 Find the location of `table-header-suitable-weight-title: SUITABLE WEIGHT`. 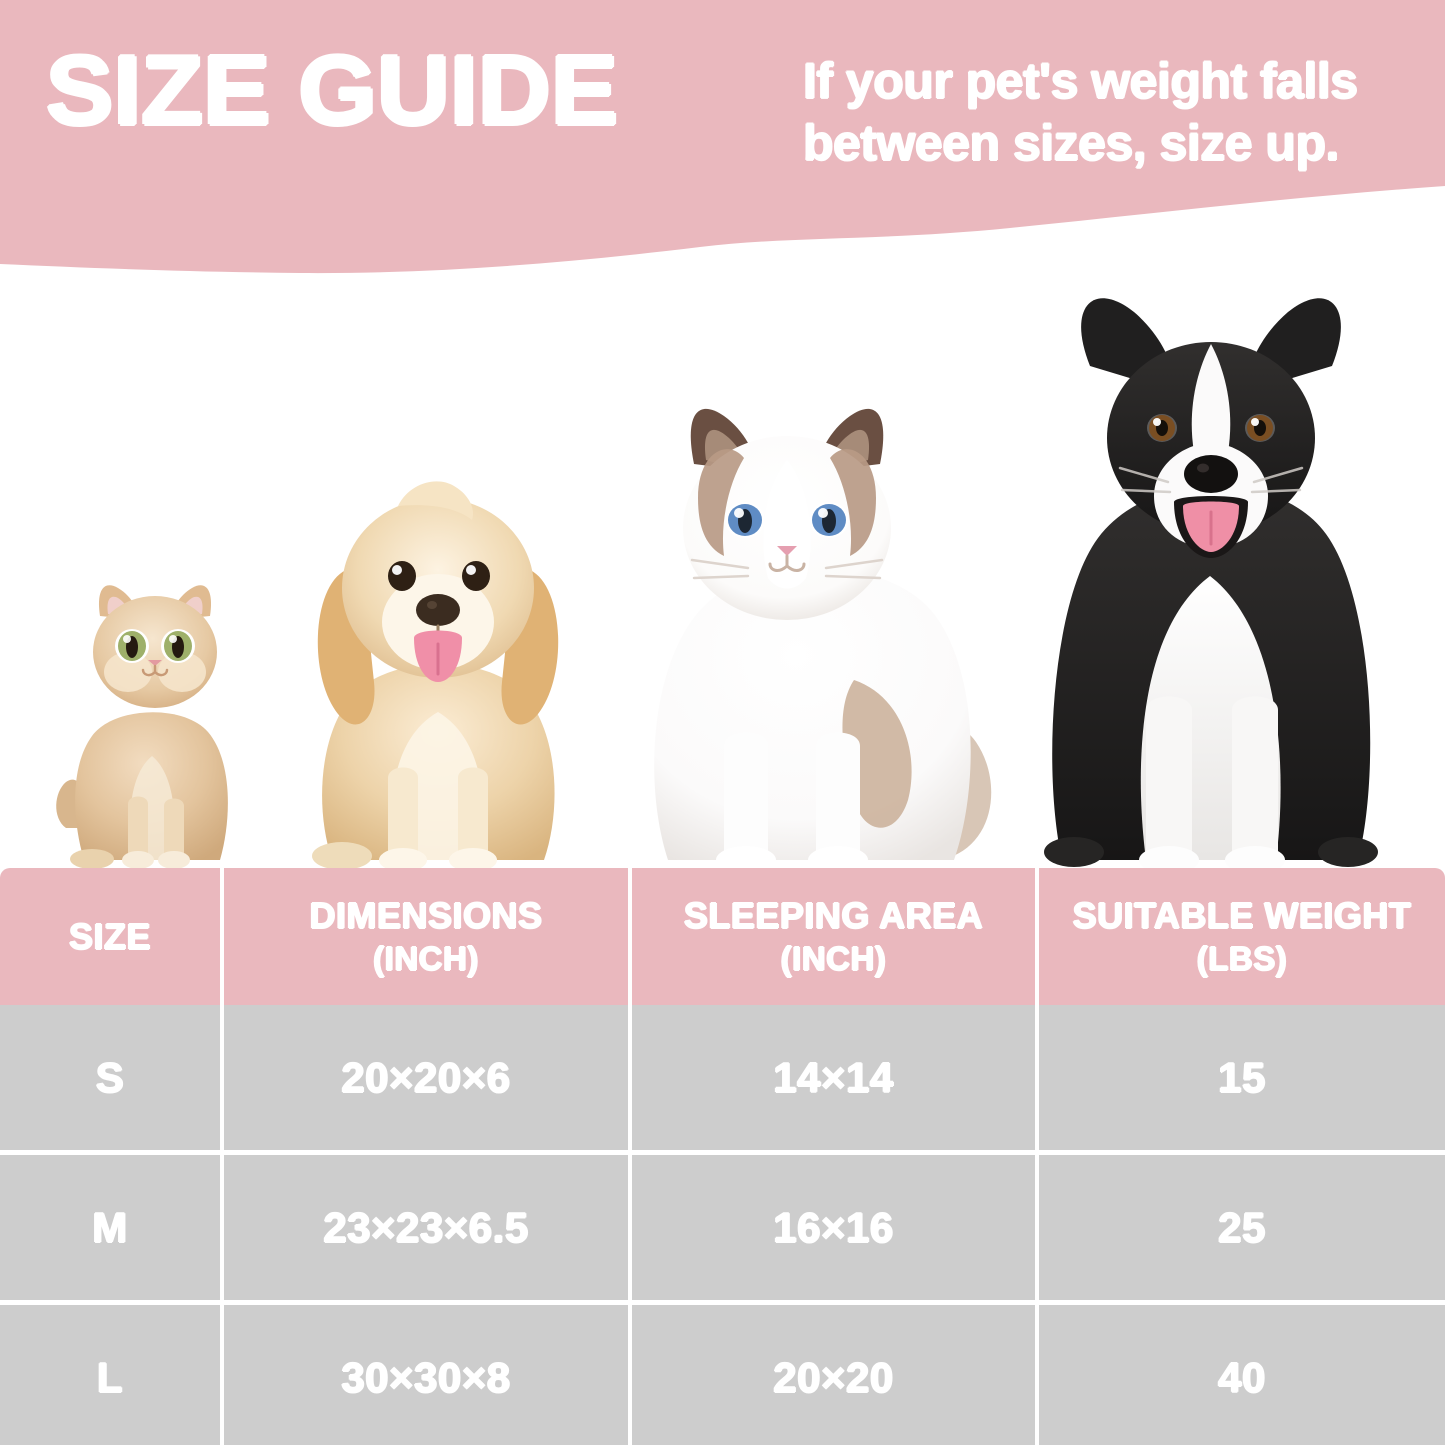

table-header-suitable-weight-title: SUITABLE WEIGHT is located at coordinates (1242, 915).